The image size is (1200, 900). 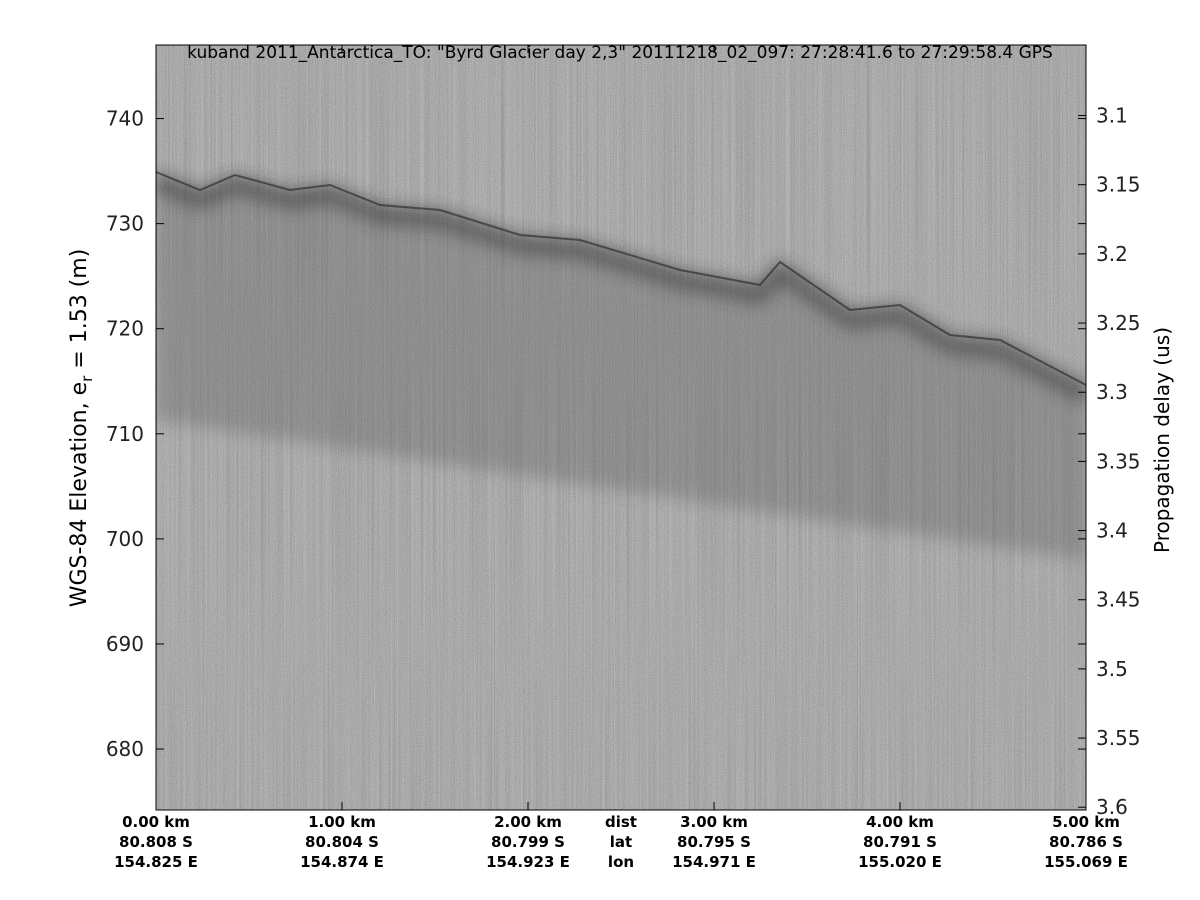 I want to click on y2-tick-label: 3.35, so click(x=1118, y=461).